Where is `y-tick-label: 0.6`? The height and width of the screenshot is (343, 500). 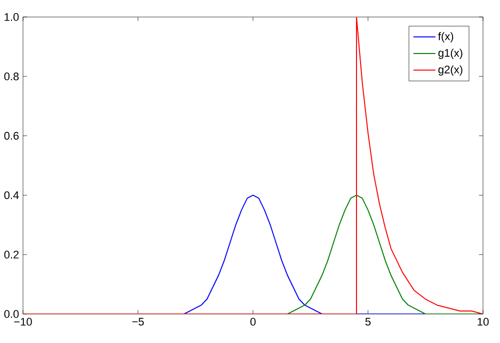
y-tick-label: 0.6 is located at coordinates (11, 136).